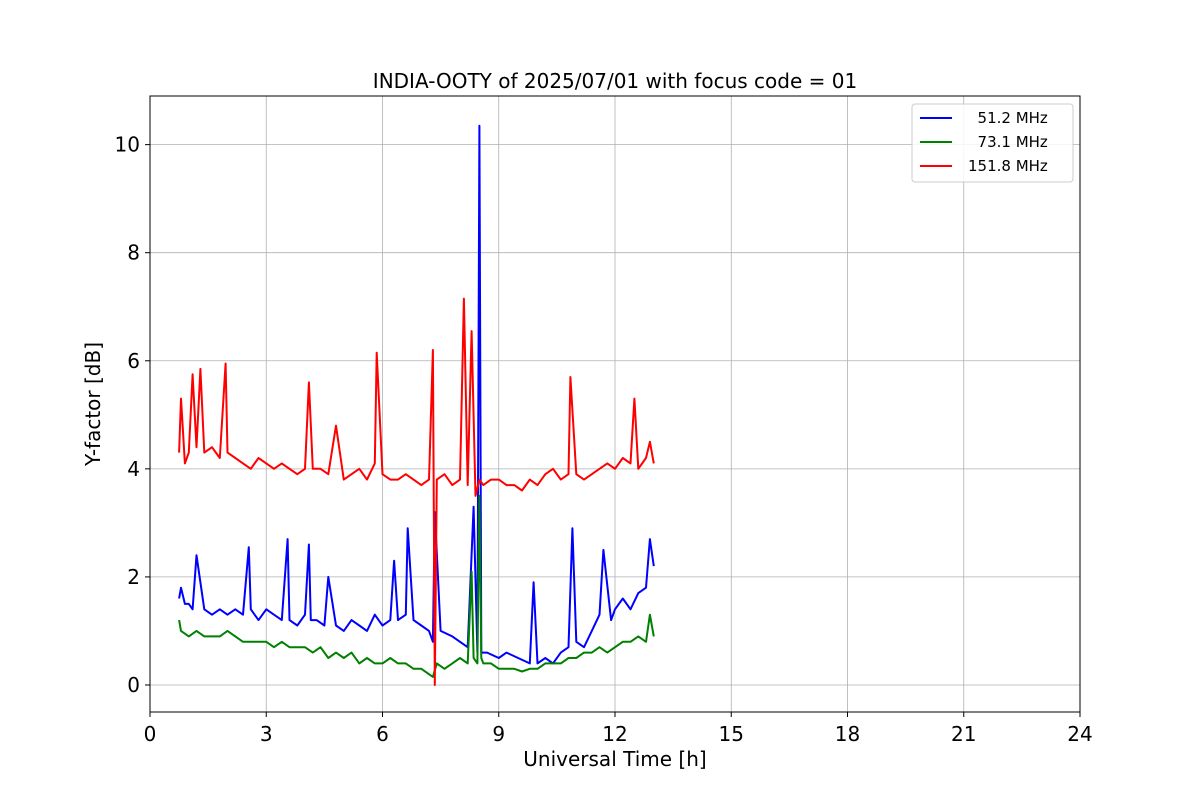 The height and width of the screenshot is (800, 1200). I want to click on x-tick-label: 18, so click(847, 734).